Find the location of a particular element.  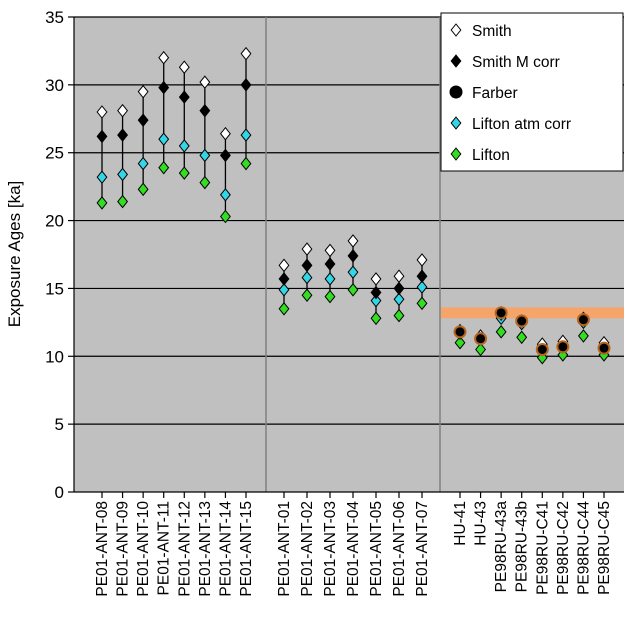

x-tick-label-PE98RU-43b: PE98RU-43b is located at coordinates (522, 546).